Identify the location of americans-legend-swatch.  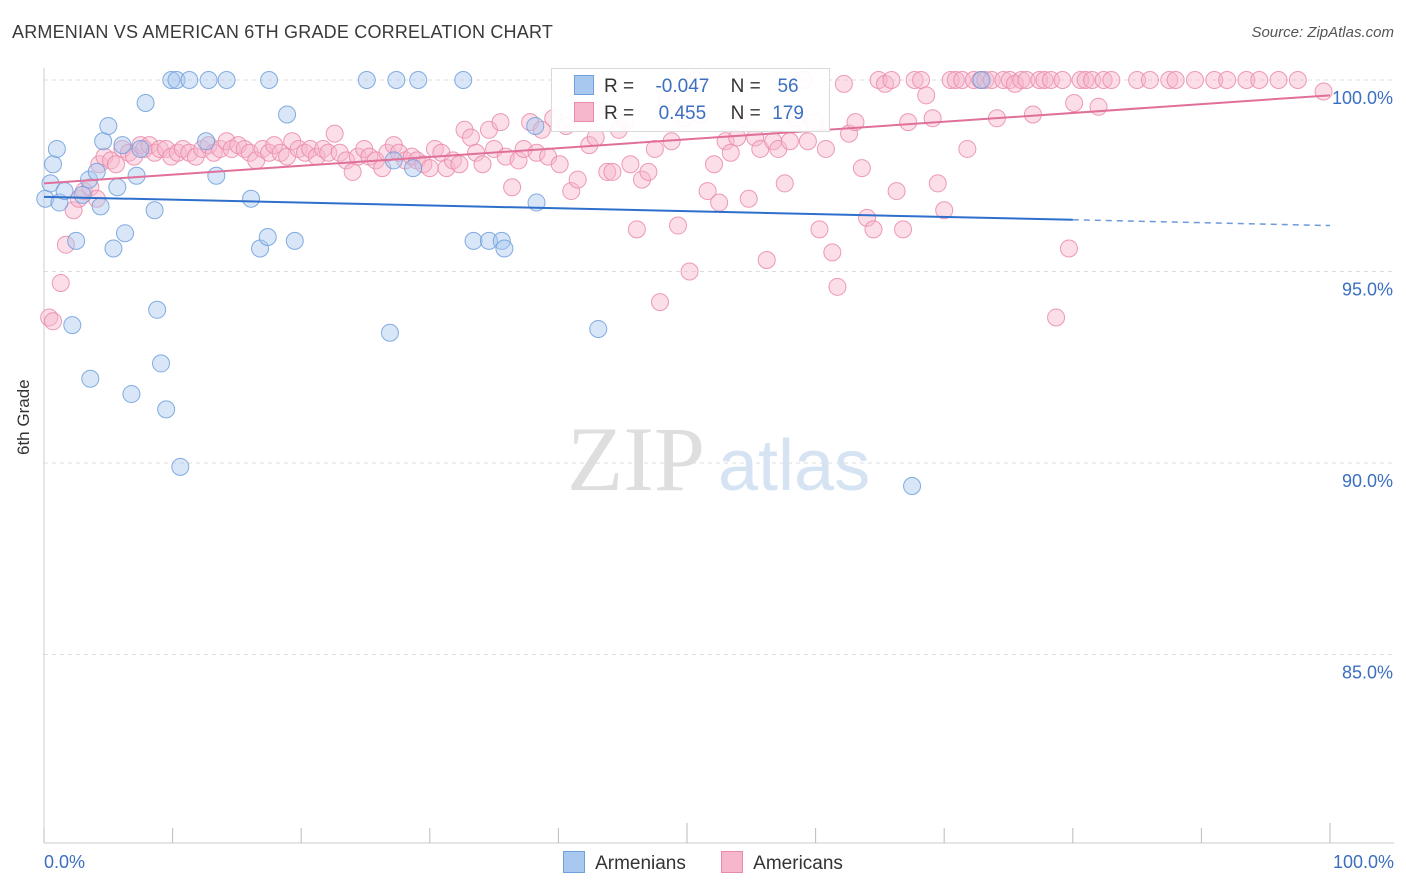
(732, 862).